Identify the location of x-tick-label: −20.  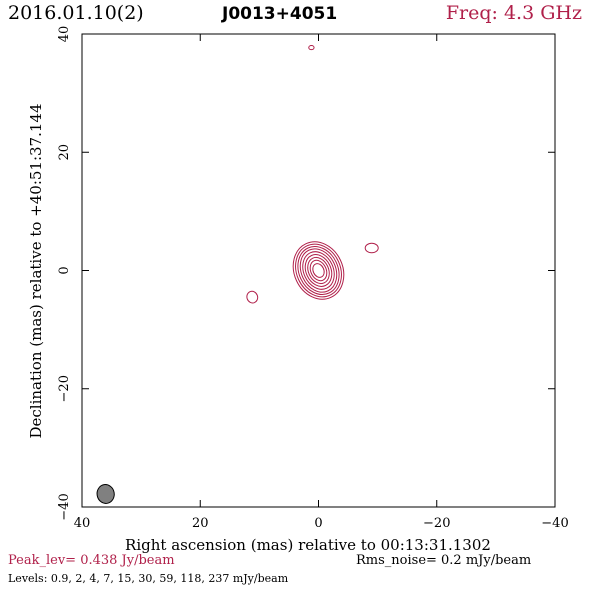
(436, 523).